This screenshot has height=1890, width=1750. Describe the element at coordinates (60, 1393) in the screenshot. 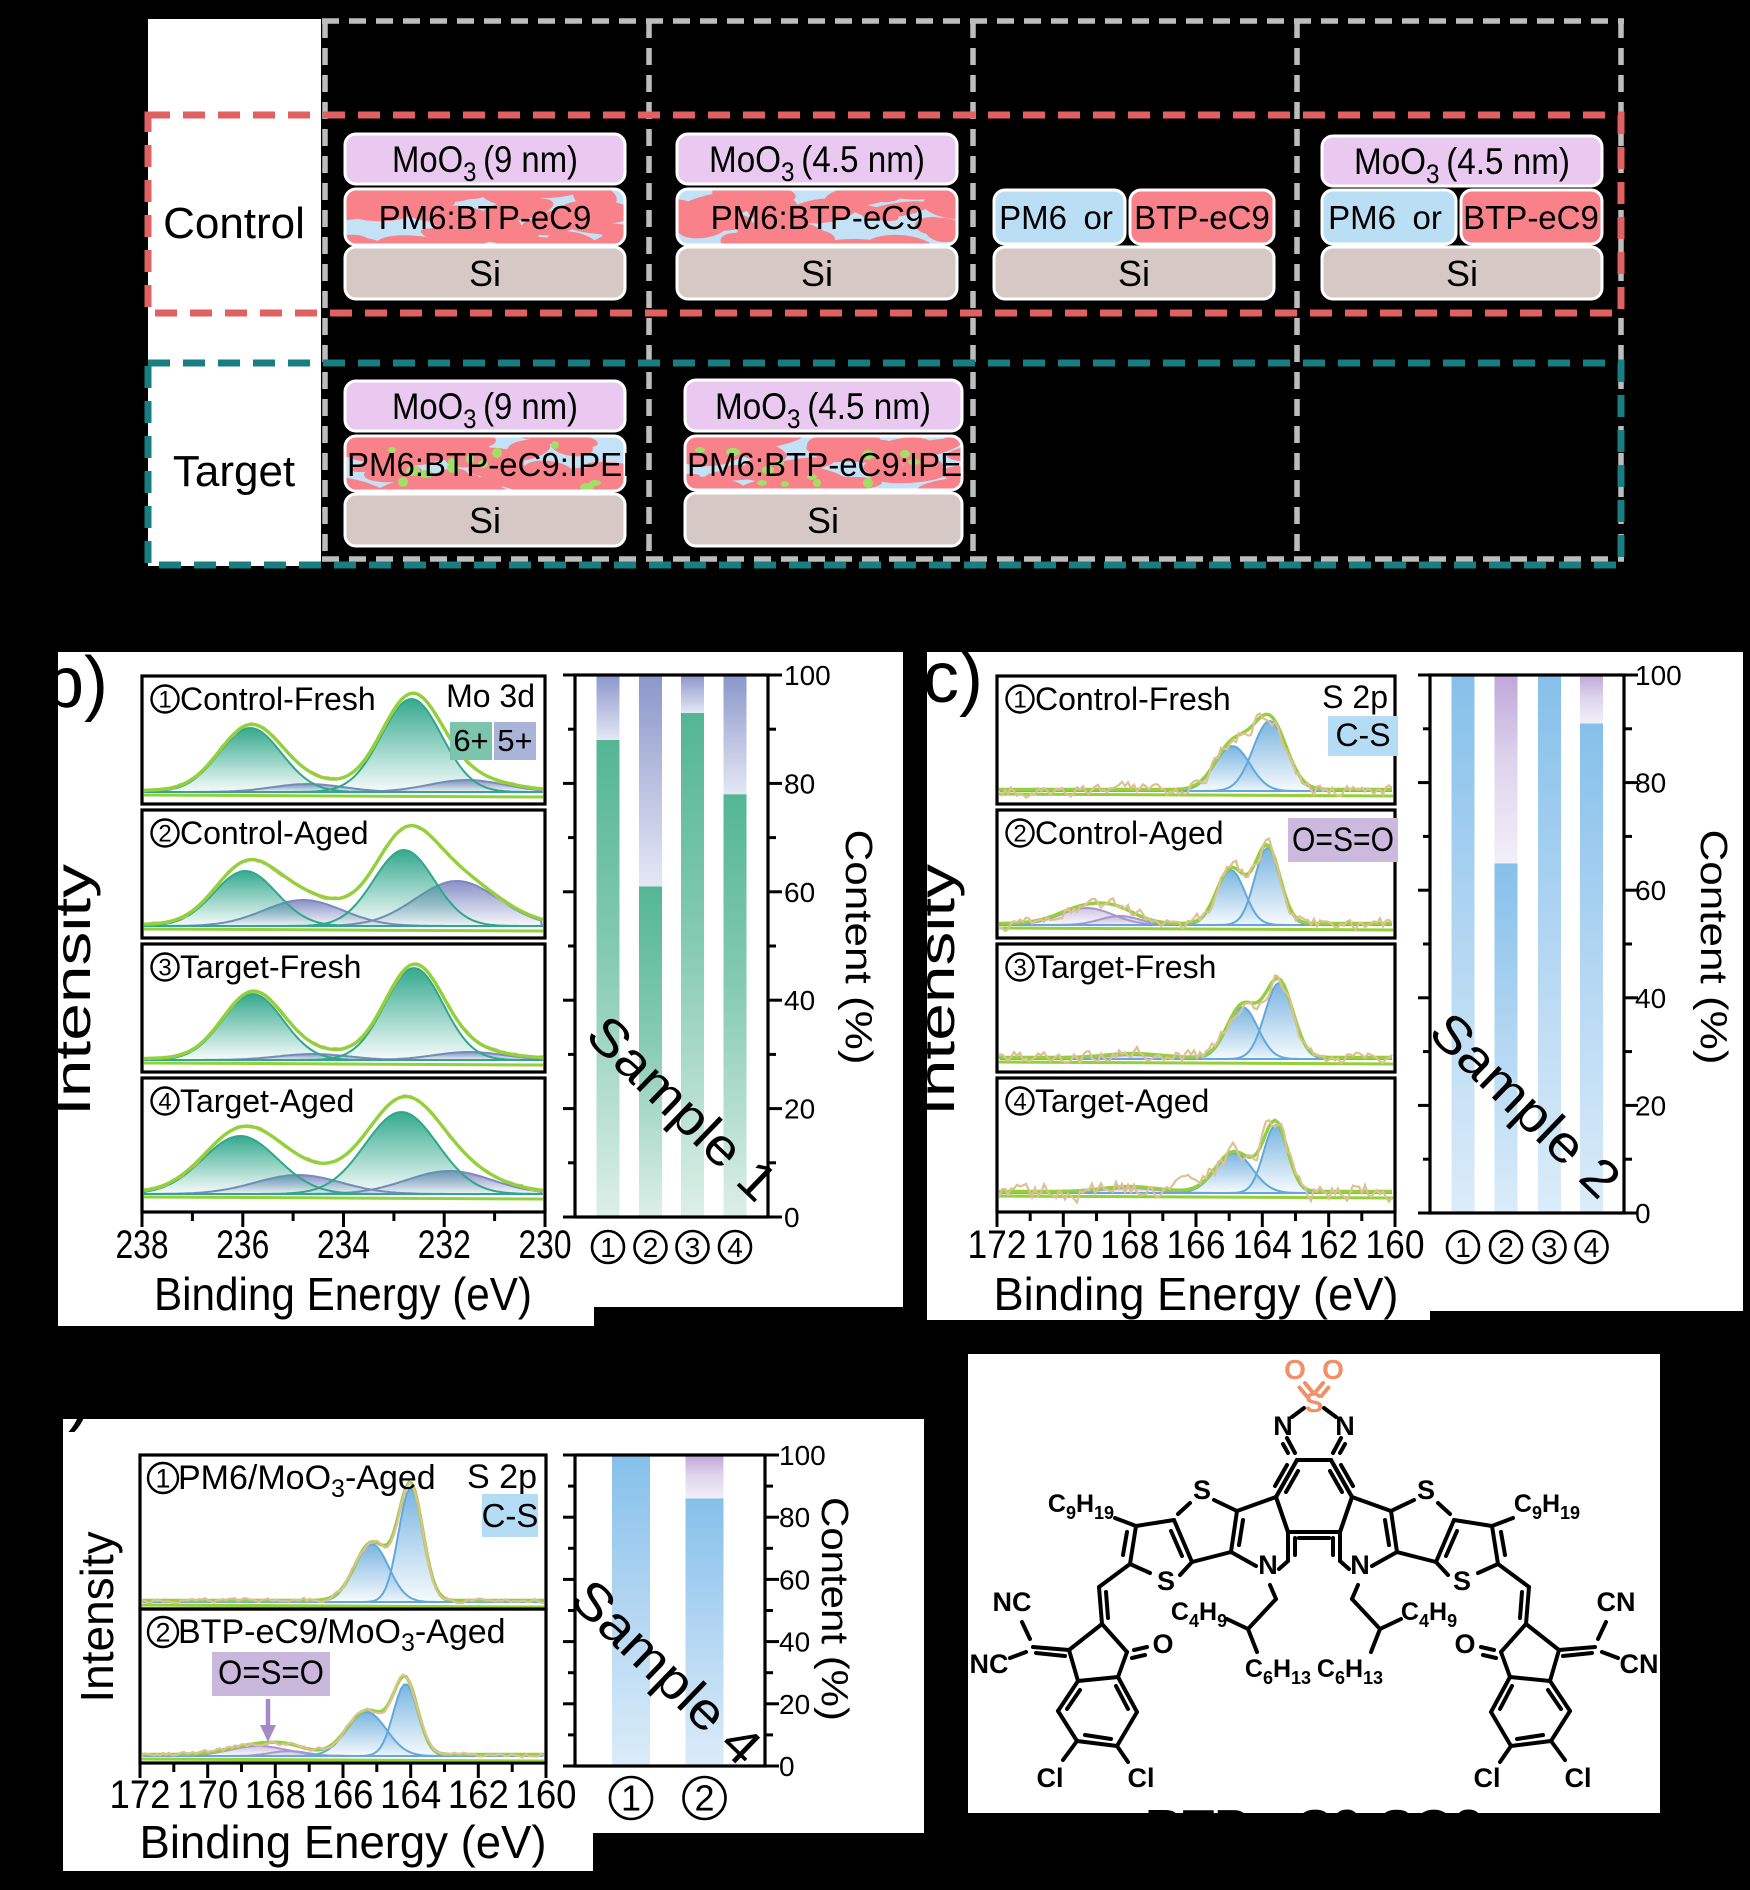

I see `svg-text: d)` at that location.